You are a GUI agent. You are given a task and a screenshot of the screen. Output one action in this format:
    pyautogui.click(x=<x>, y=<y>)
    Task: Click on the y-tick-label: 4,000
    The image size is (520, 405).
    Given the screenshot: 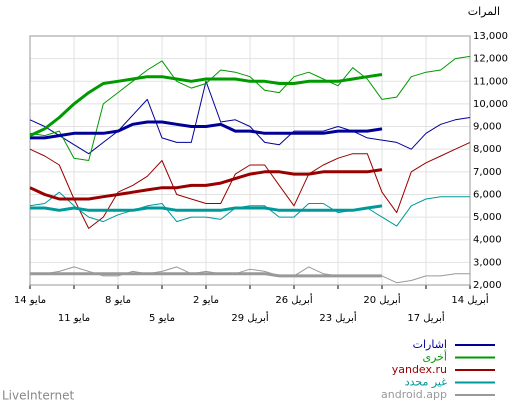 What is the action you would take?
    pyautogui.click(x=487, y=240)
    